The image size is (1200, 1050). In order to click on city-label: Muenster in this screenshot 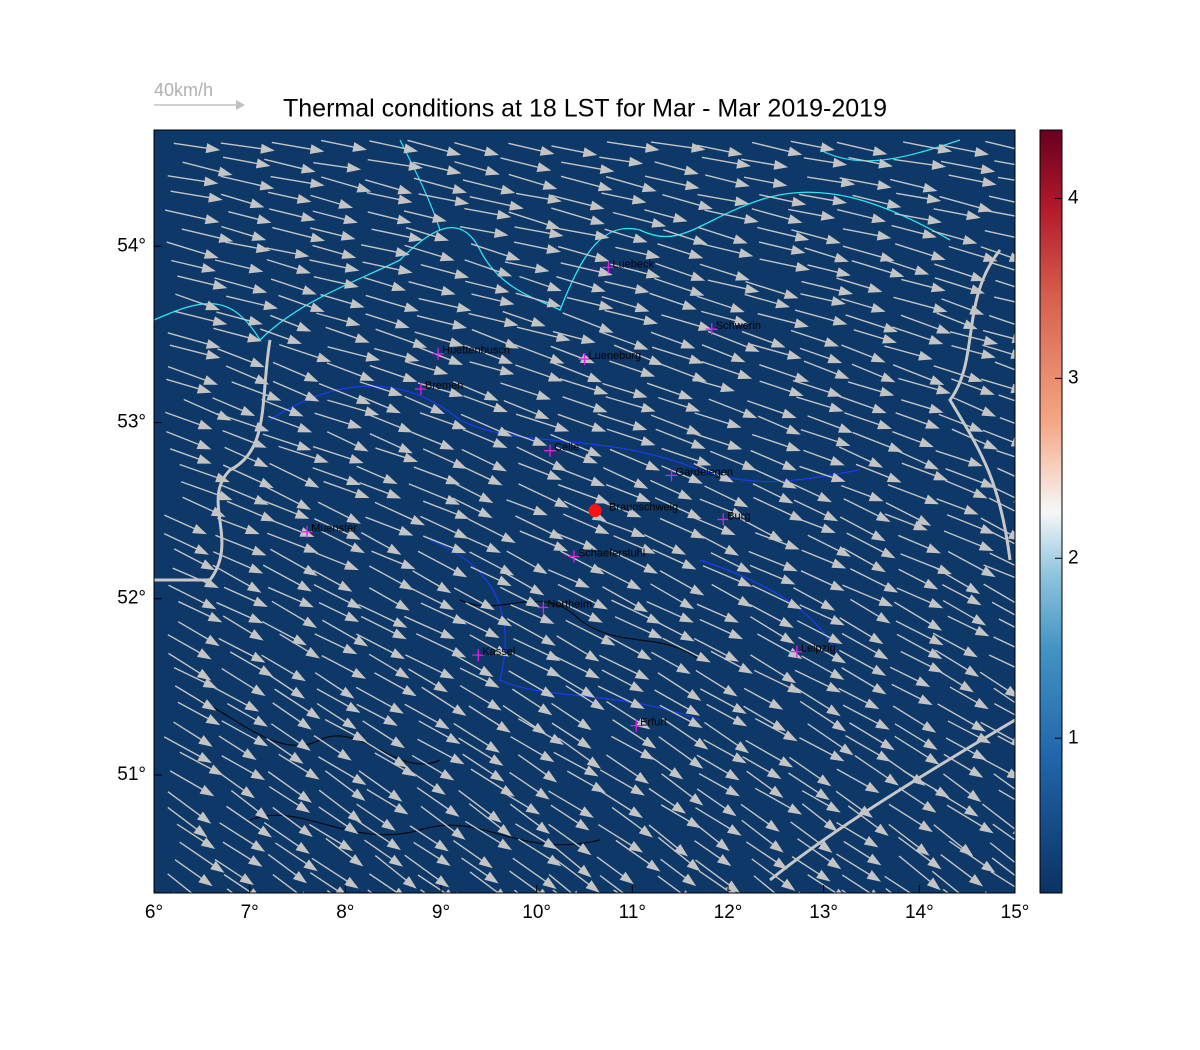, I will do `click(334, 529)`.